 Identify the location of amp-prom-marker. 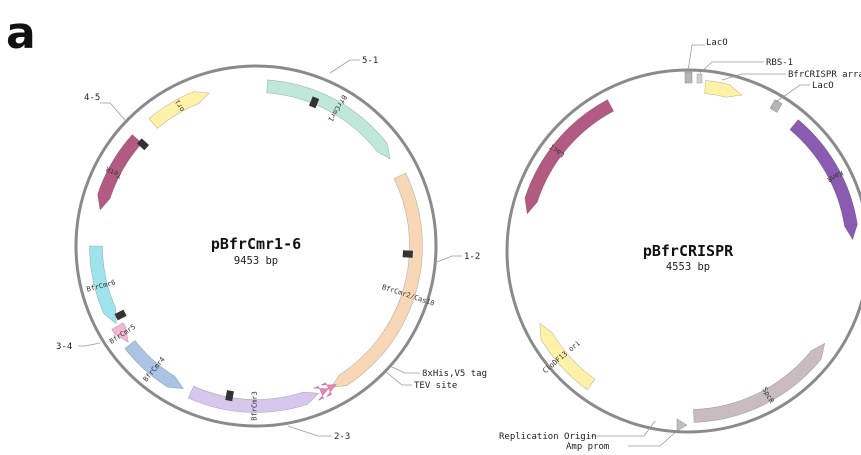
(682, 425).